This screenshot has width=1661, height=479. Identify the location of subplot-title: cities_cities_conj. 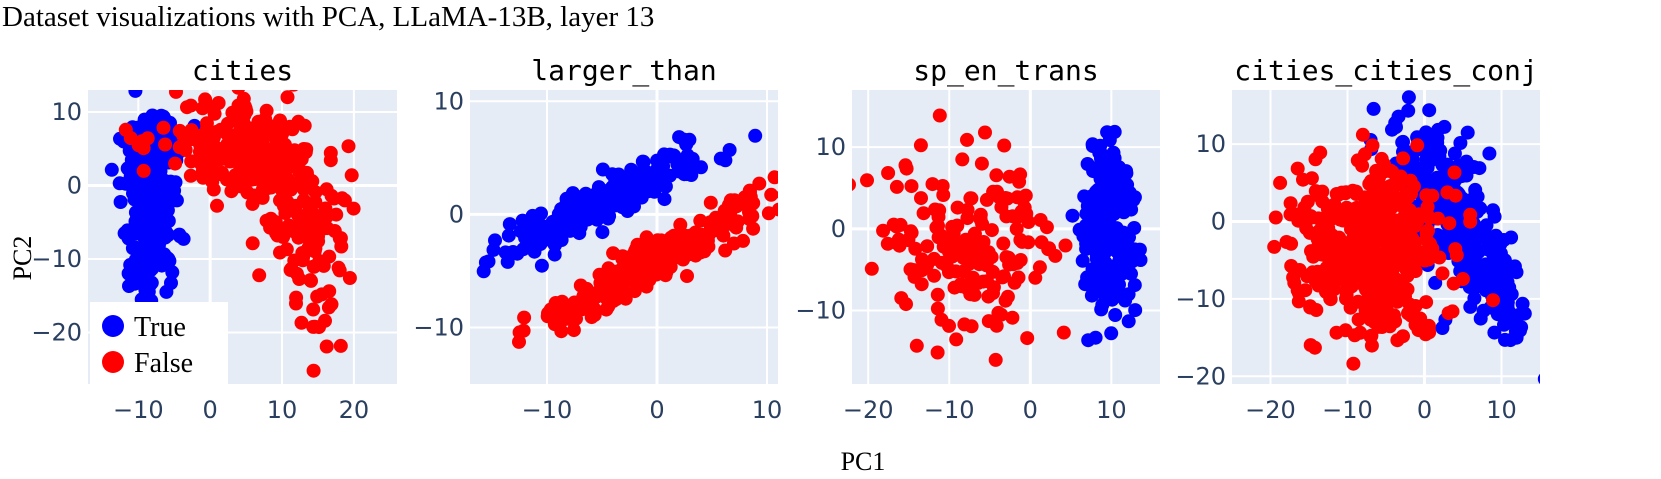
(1385, 71).